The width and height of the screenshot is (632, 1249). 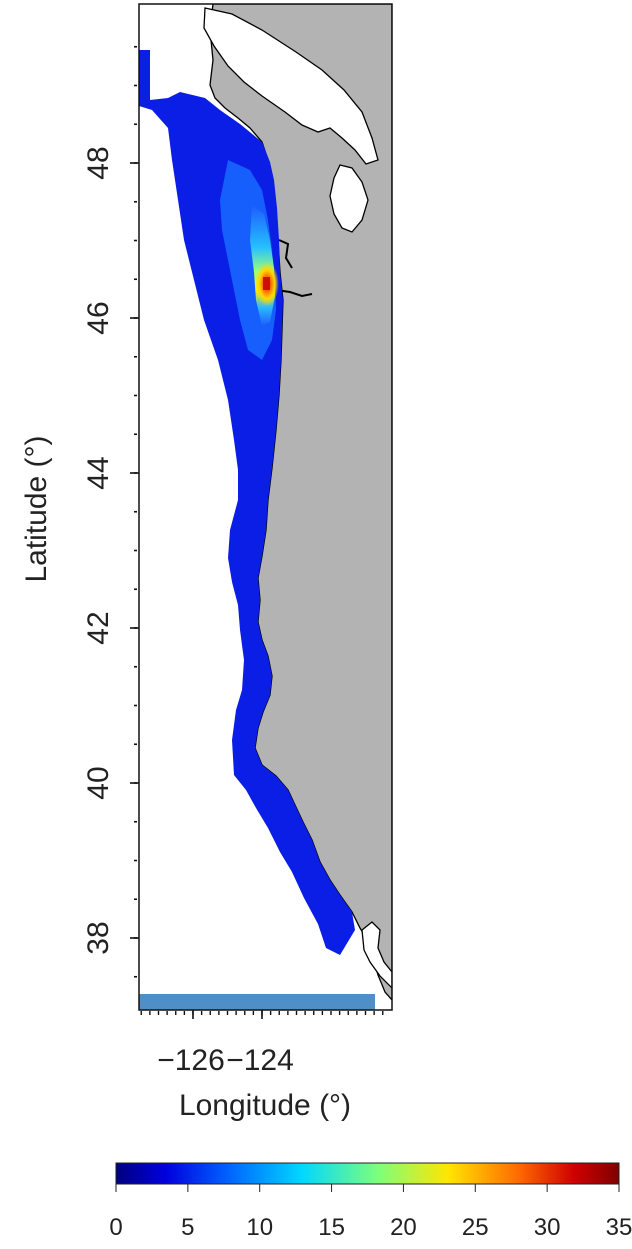 I want to click on y-tick-label: 38, so click(x=98, y=937).